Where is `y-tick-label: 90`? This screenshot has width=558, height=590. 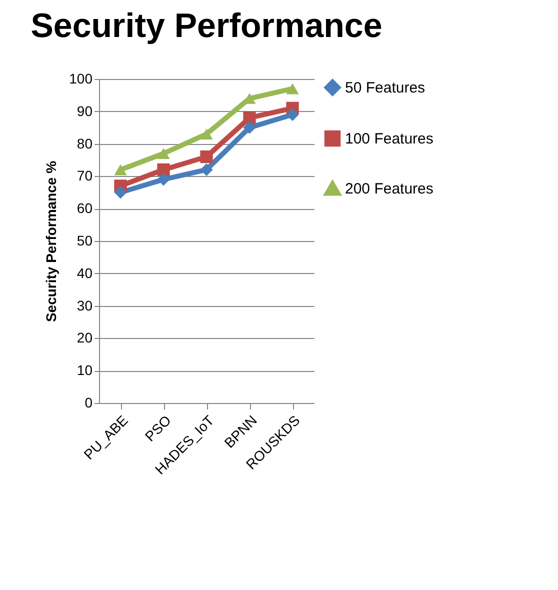 y-tick-label: 90 is located at coordinates (84, 110).